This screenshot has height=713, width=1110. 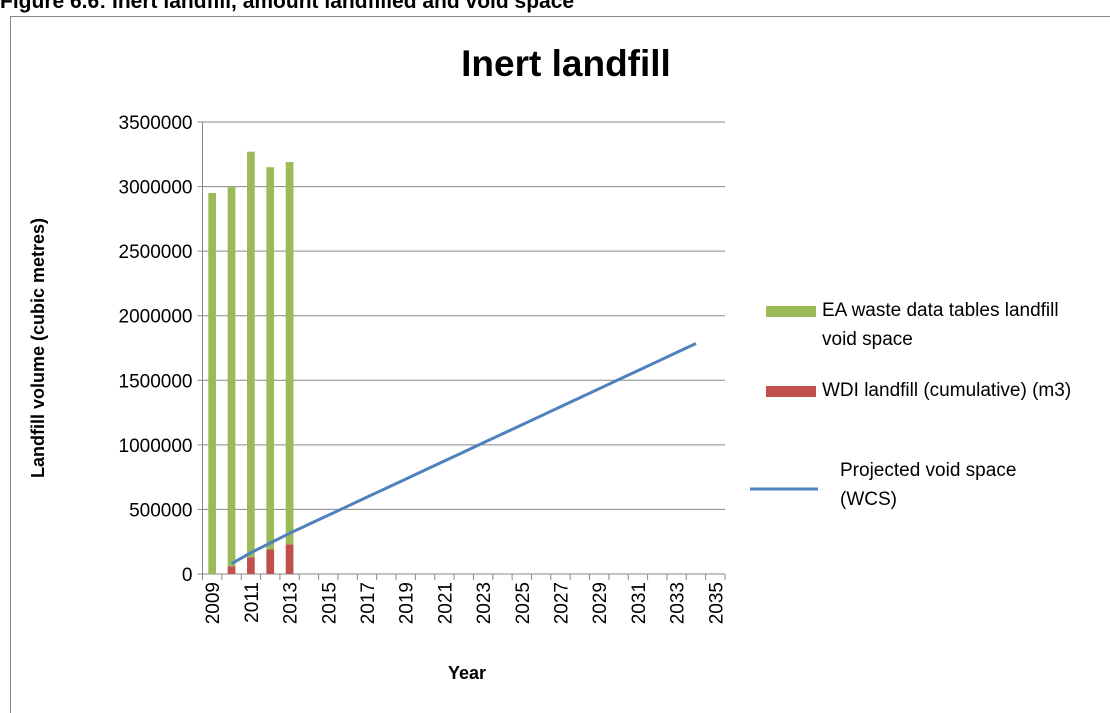 I want to click on y-tick-label: 2000000, so click(x=156, y=317).